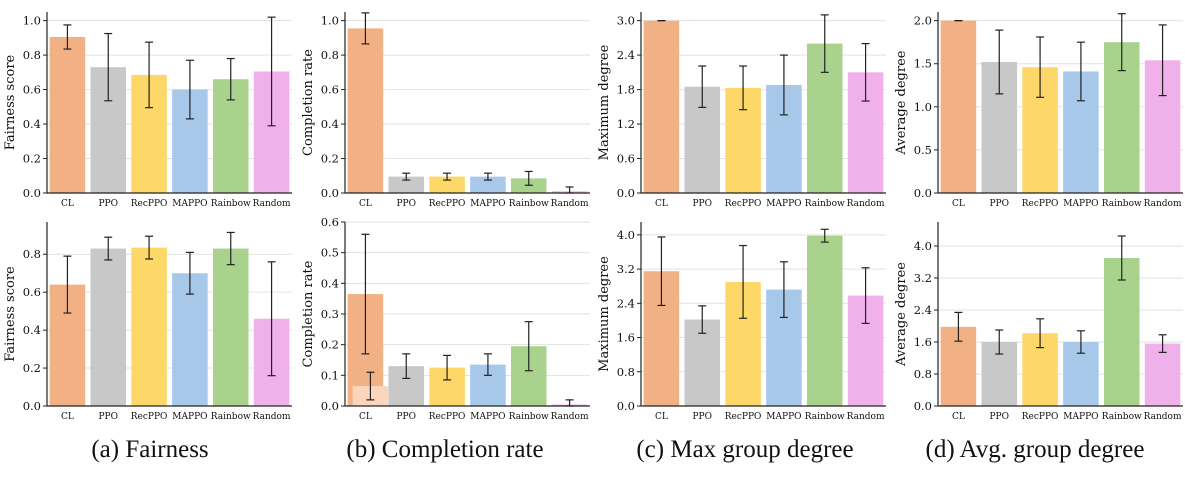  Describe the element at coordinates (923, 64) in the screenshot. I see `y-tick-label: 1.5` at that location.